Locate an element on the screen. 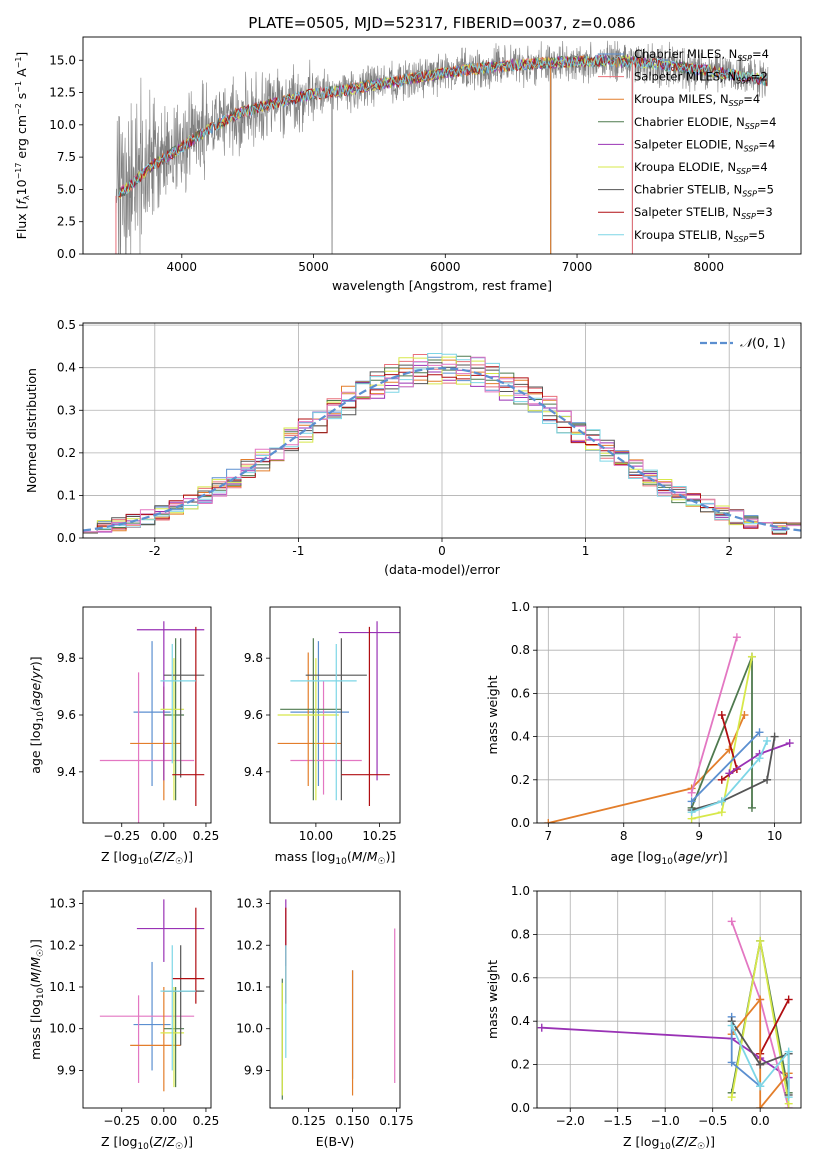  x-tick-label: 0.125 is located at coordinates (308, 1121).